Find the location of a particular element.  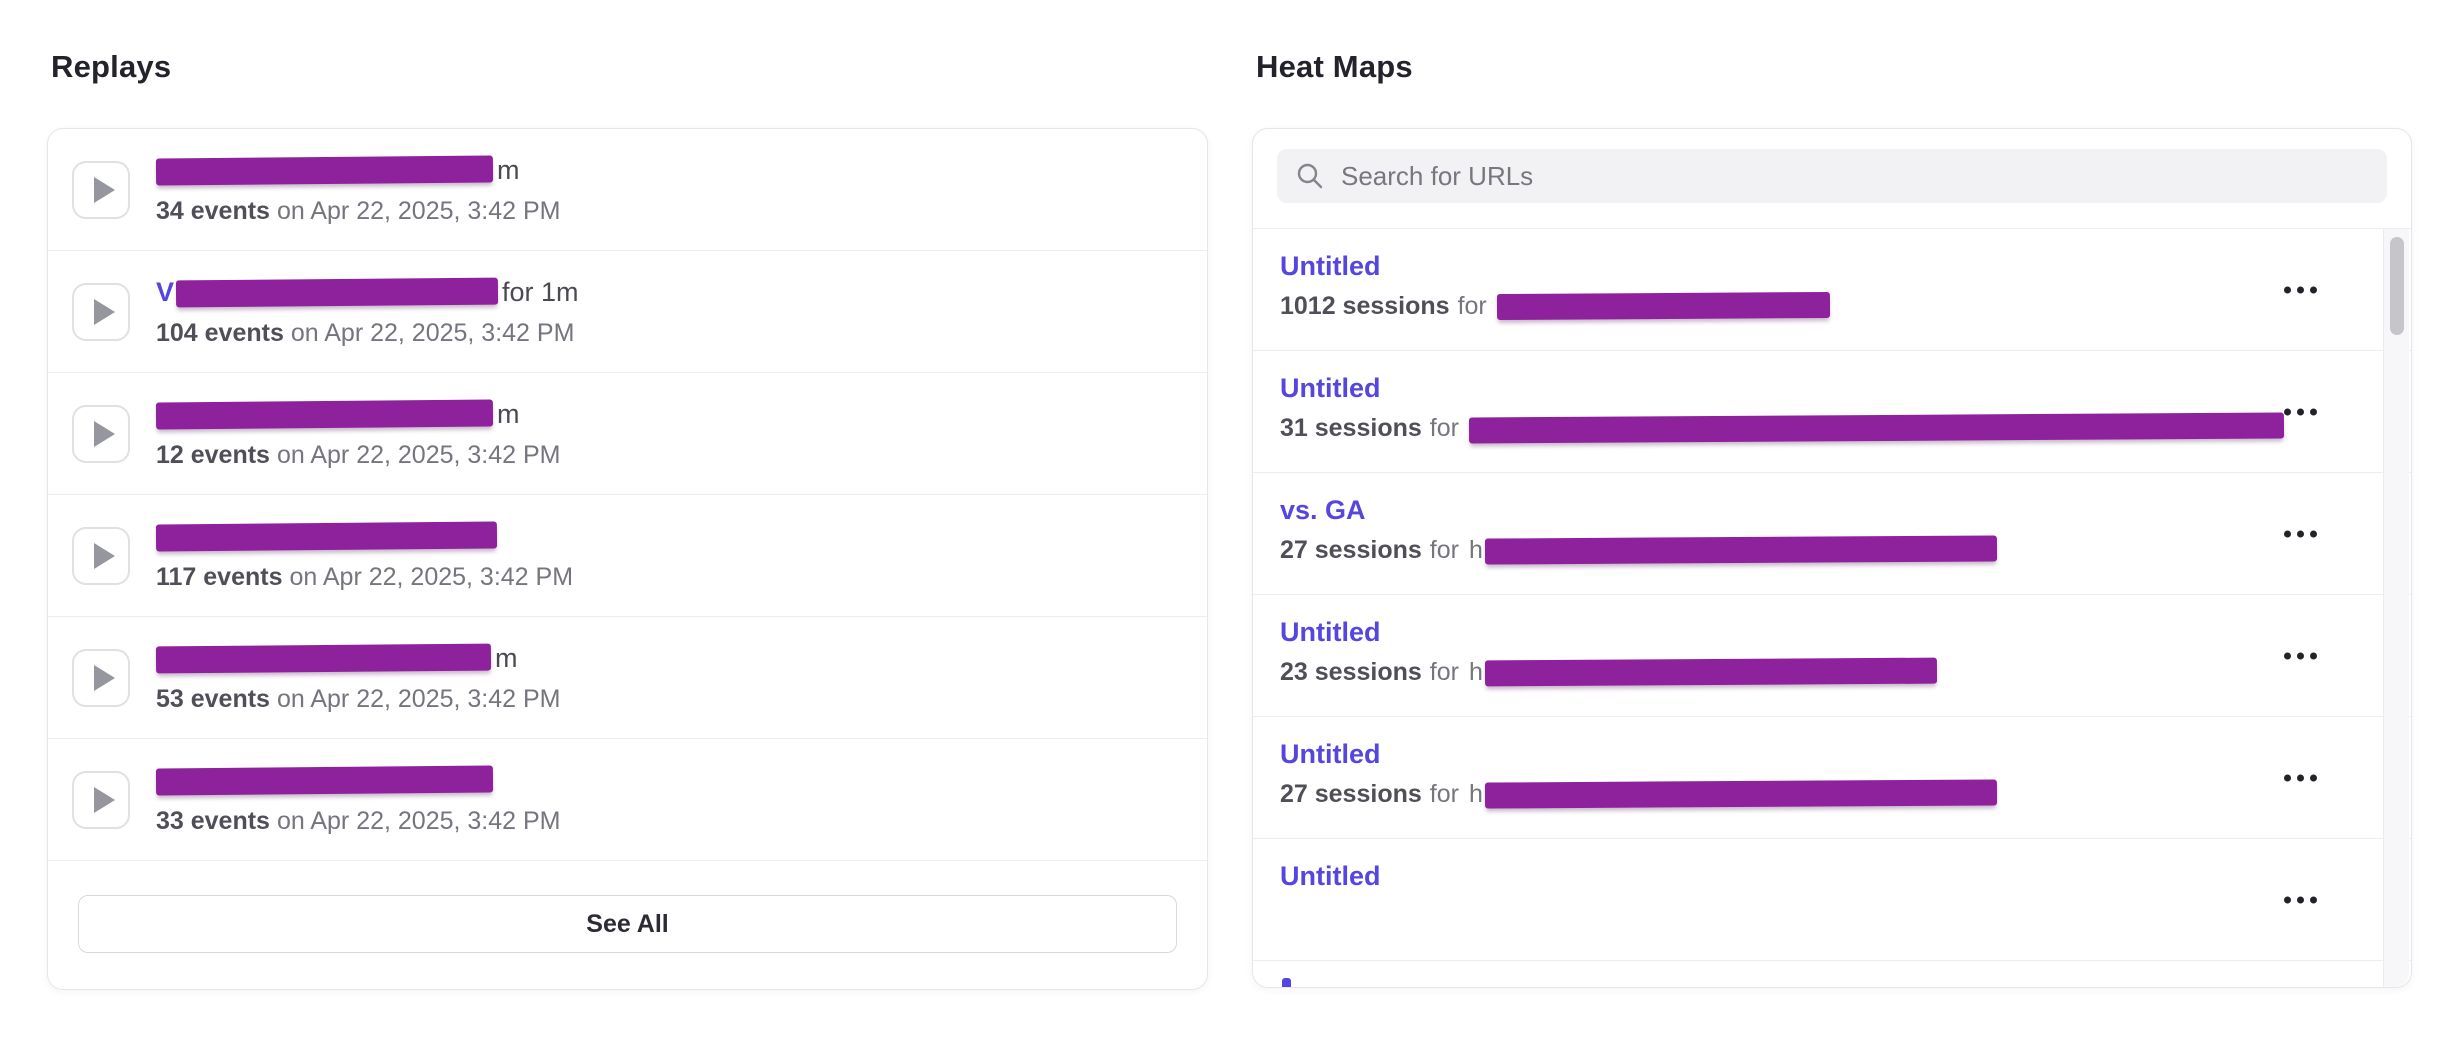

partial-next-item-sliver is located at coordinates (1286, 982).